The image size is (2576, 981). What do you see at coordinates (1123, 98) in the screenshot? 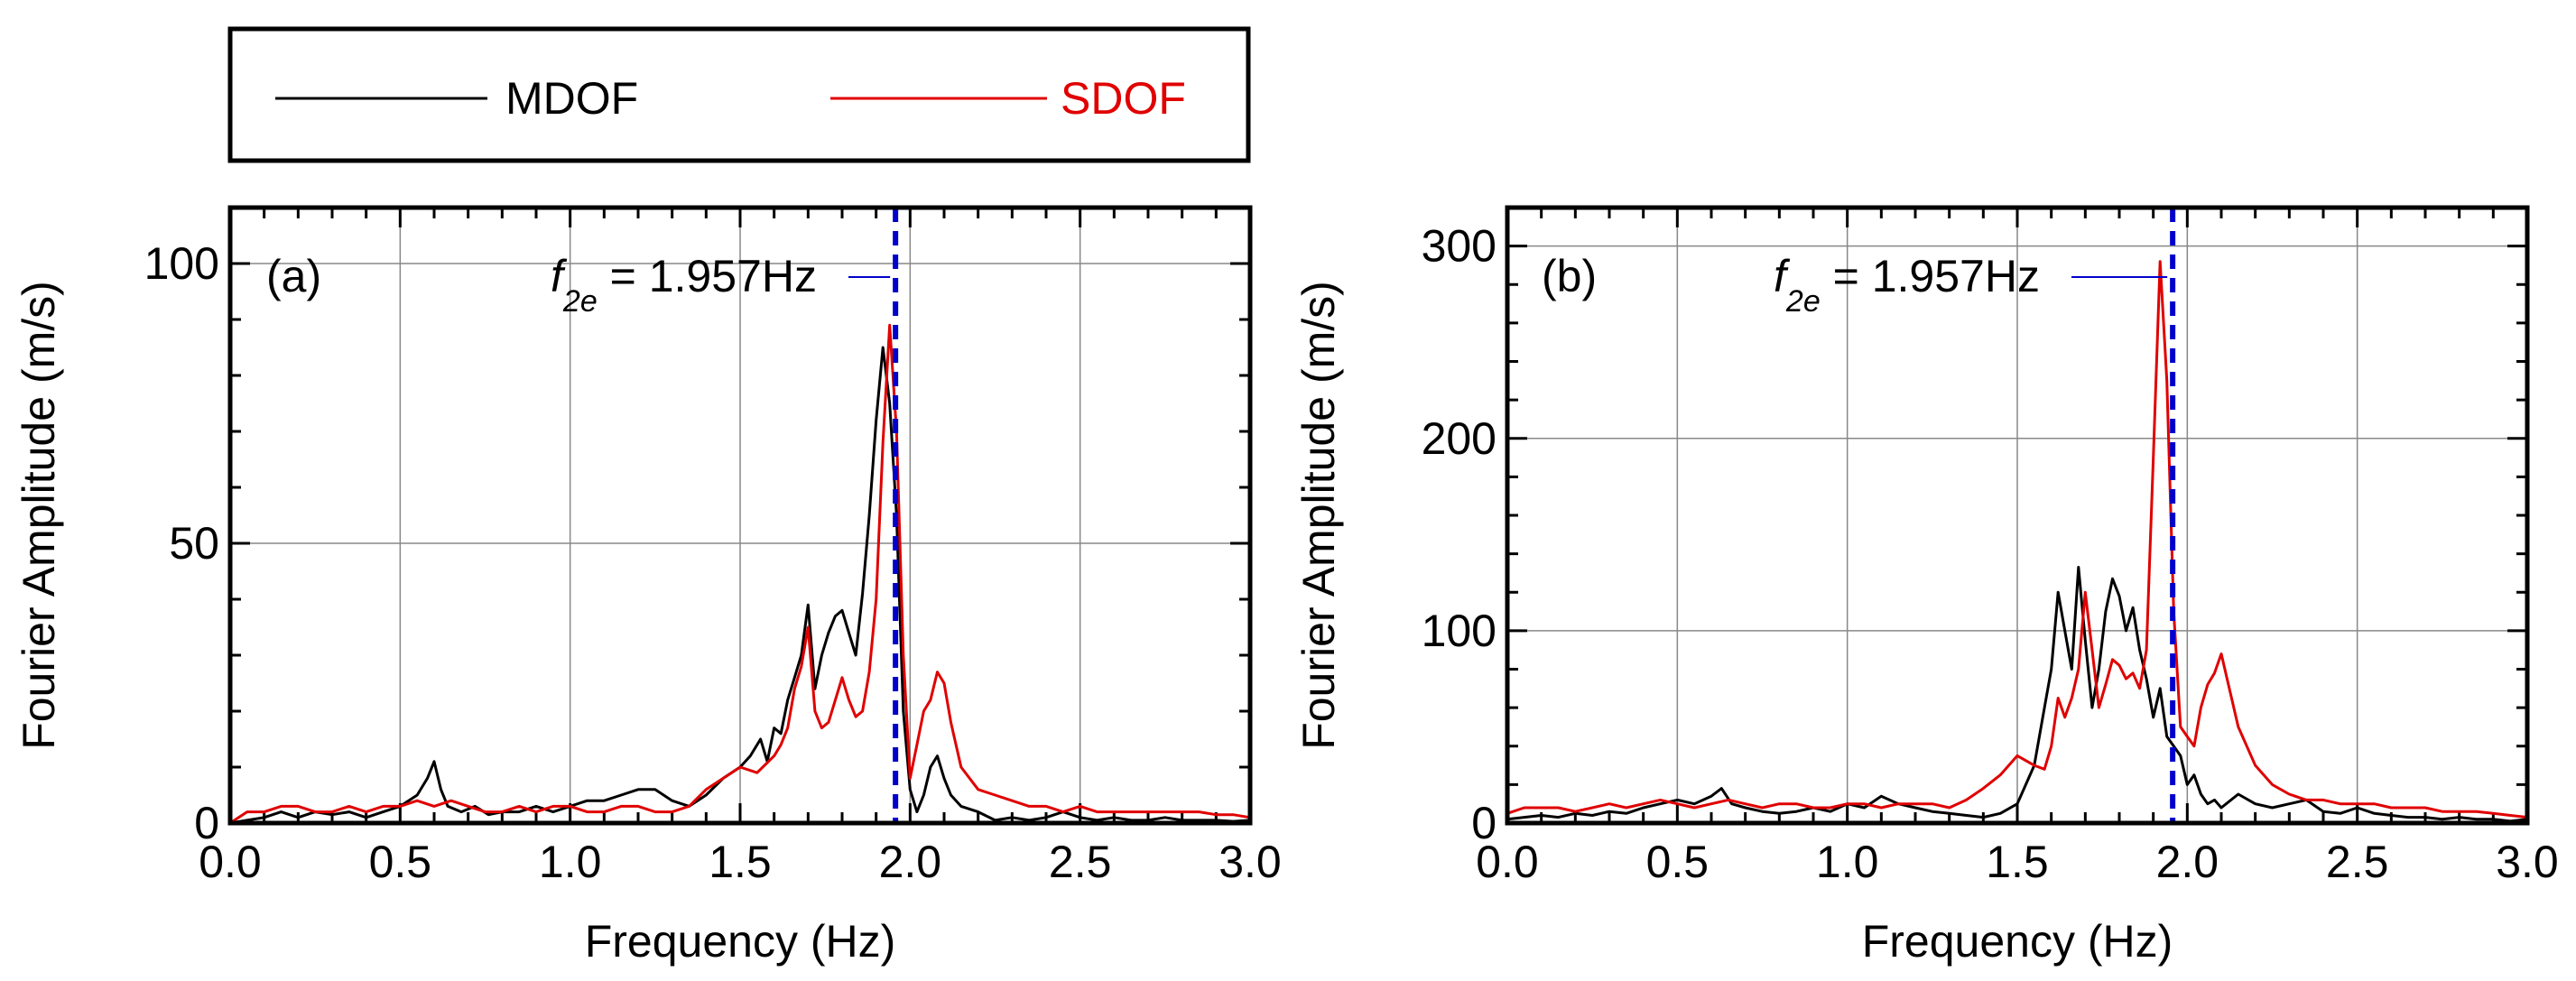
I see `legend-sdof-label: SDOF` at bounding box center [1123, 98].